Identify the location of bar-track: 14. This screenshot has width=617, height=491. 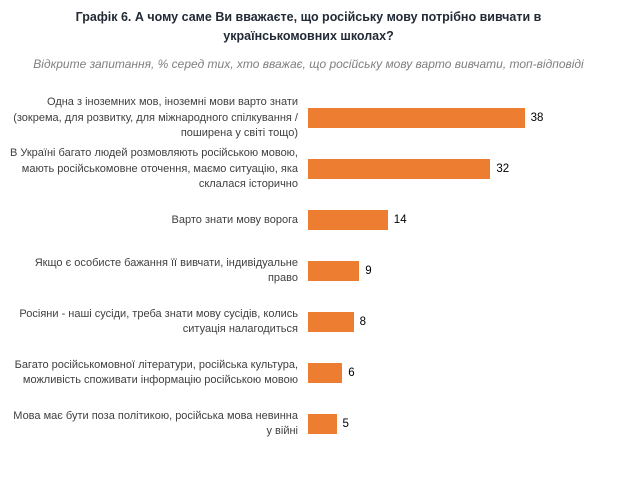
(462, 220).